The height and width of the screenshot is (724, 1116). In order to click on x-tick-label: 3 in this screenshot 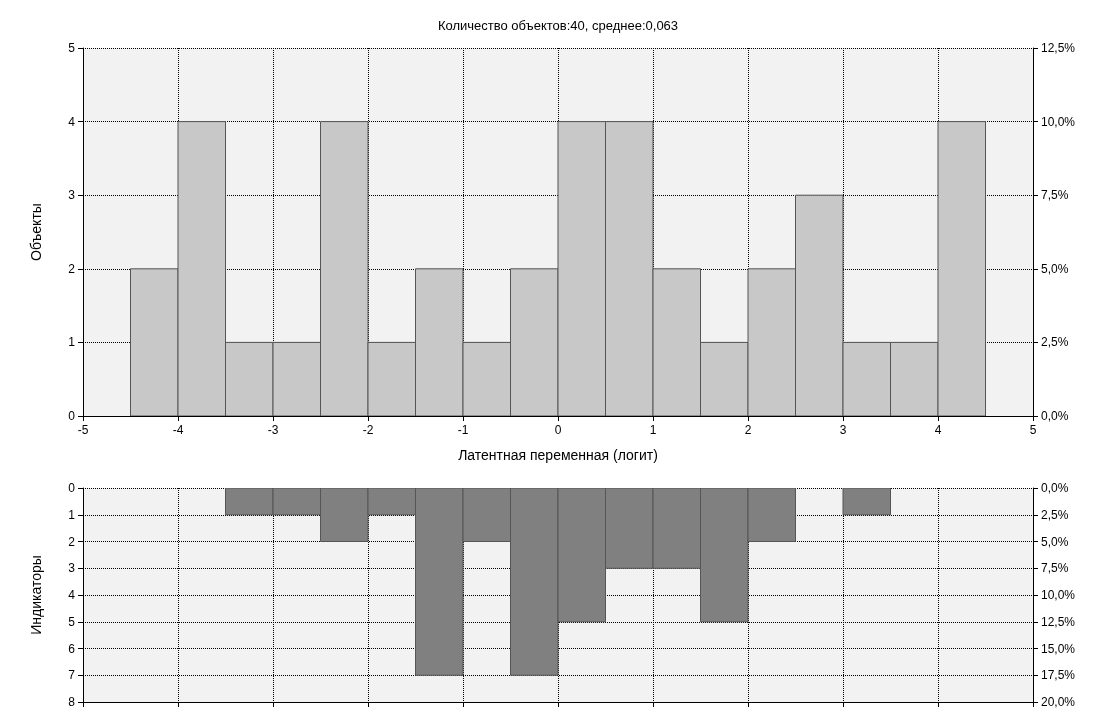, I will do `click(843, 430)`.